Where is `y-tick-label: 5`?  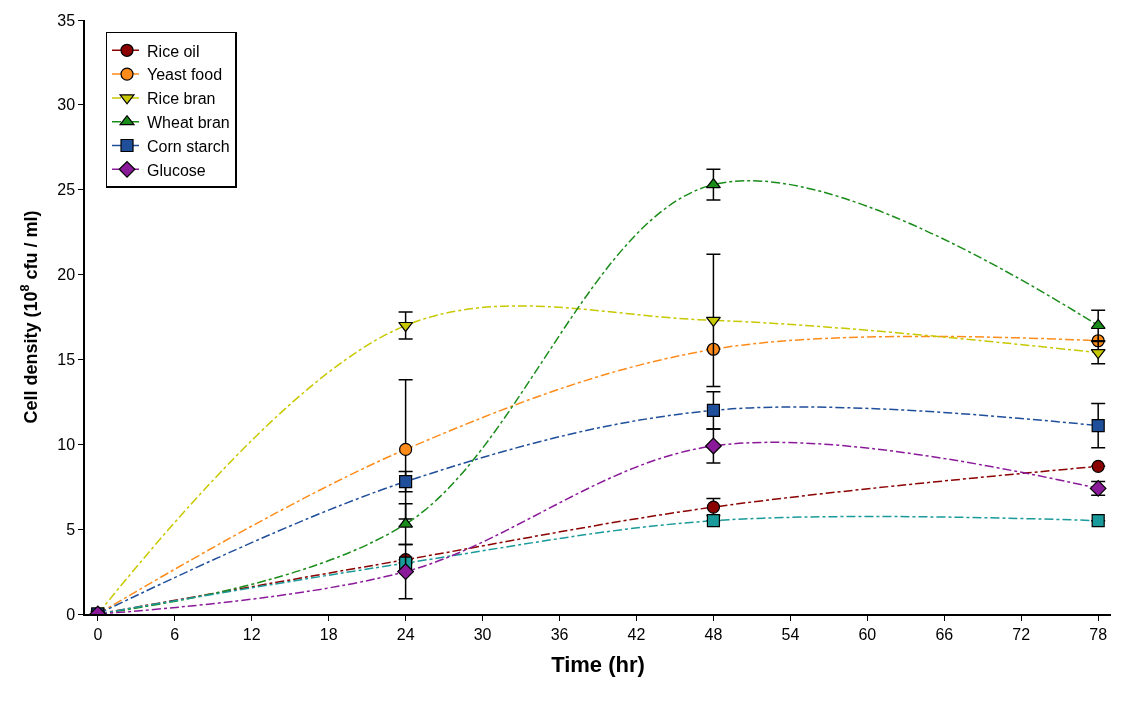
y-tick-label: 5 is located at coordinates (71, 529).